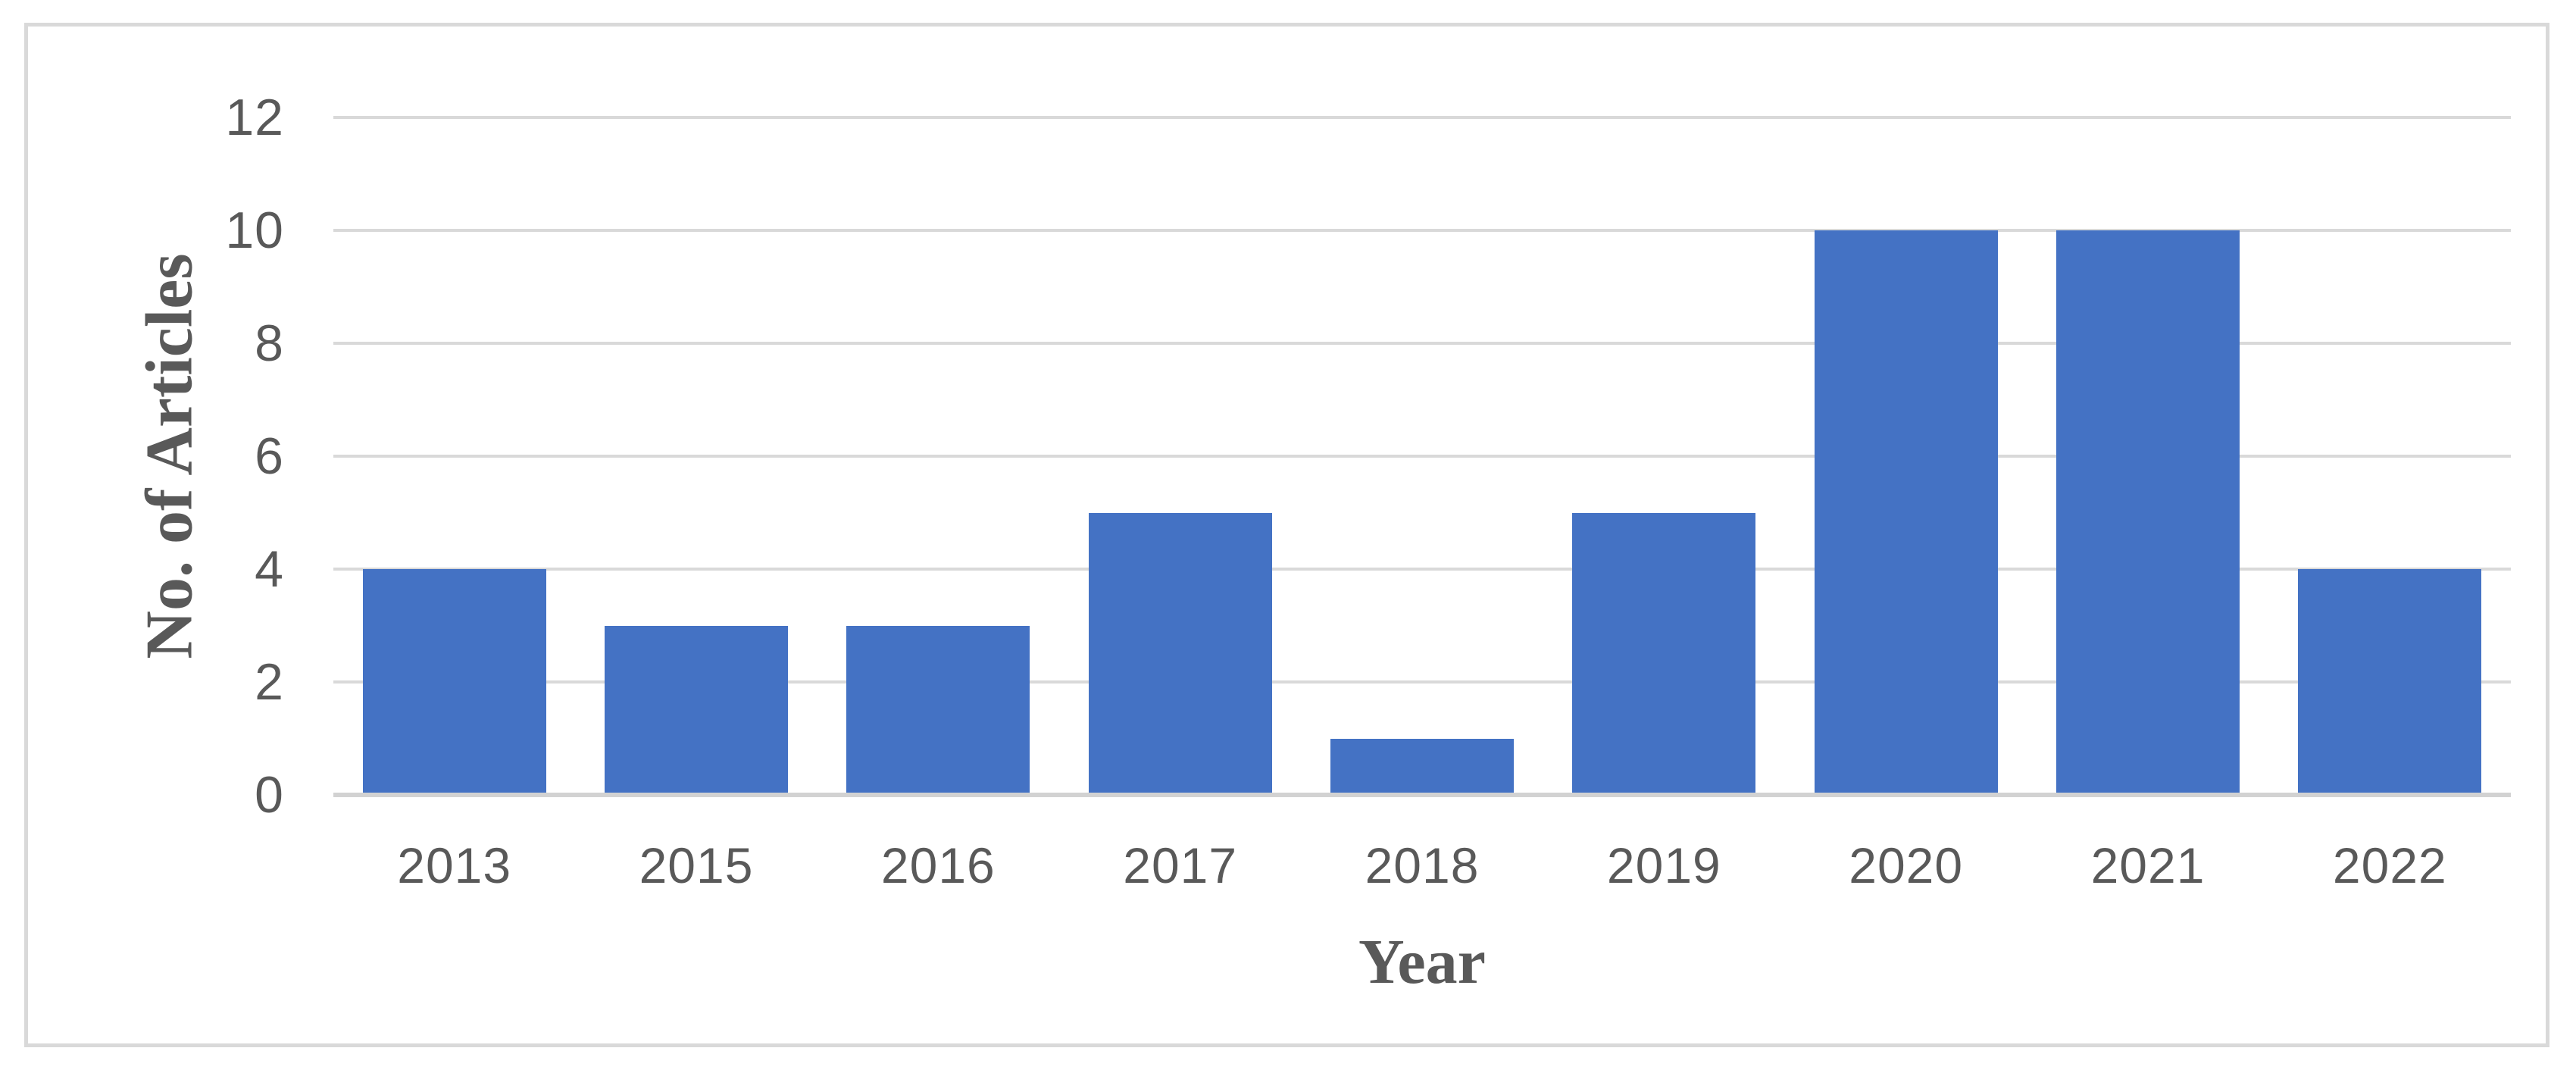  What do you see at coordinates (696, 865) in the screenshot?
I see `x-tick-label-2015: 2015` at bounding box center [696, 865].